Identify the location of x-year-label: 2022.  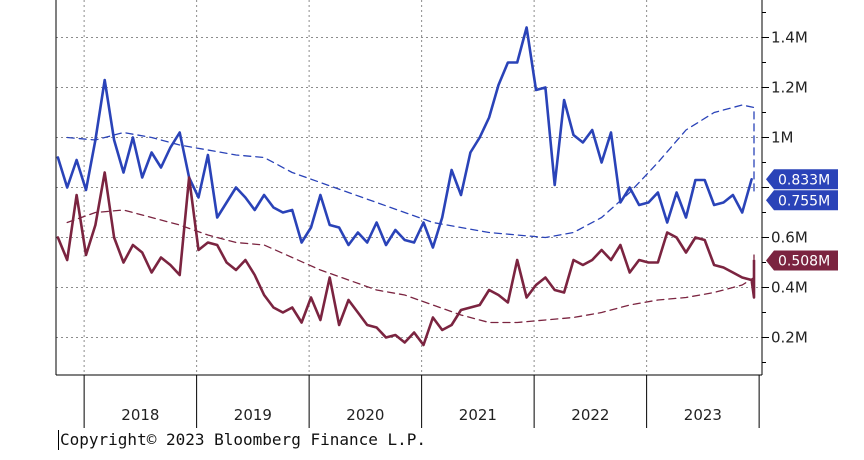
(590, 415).